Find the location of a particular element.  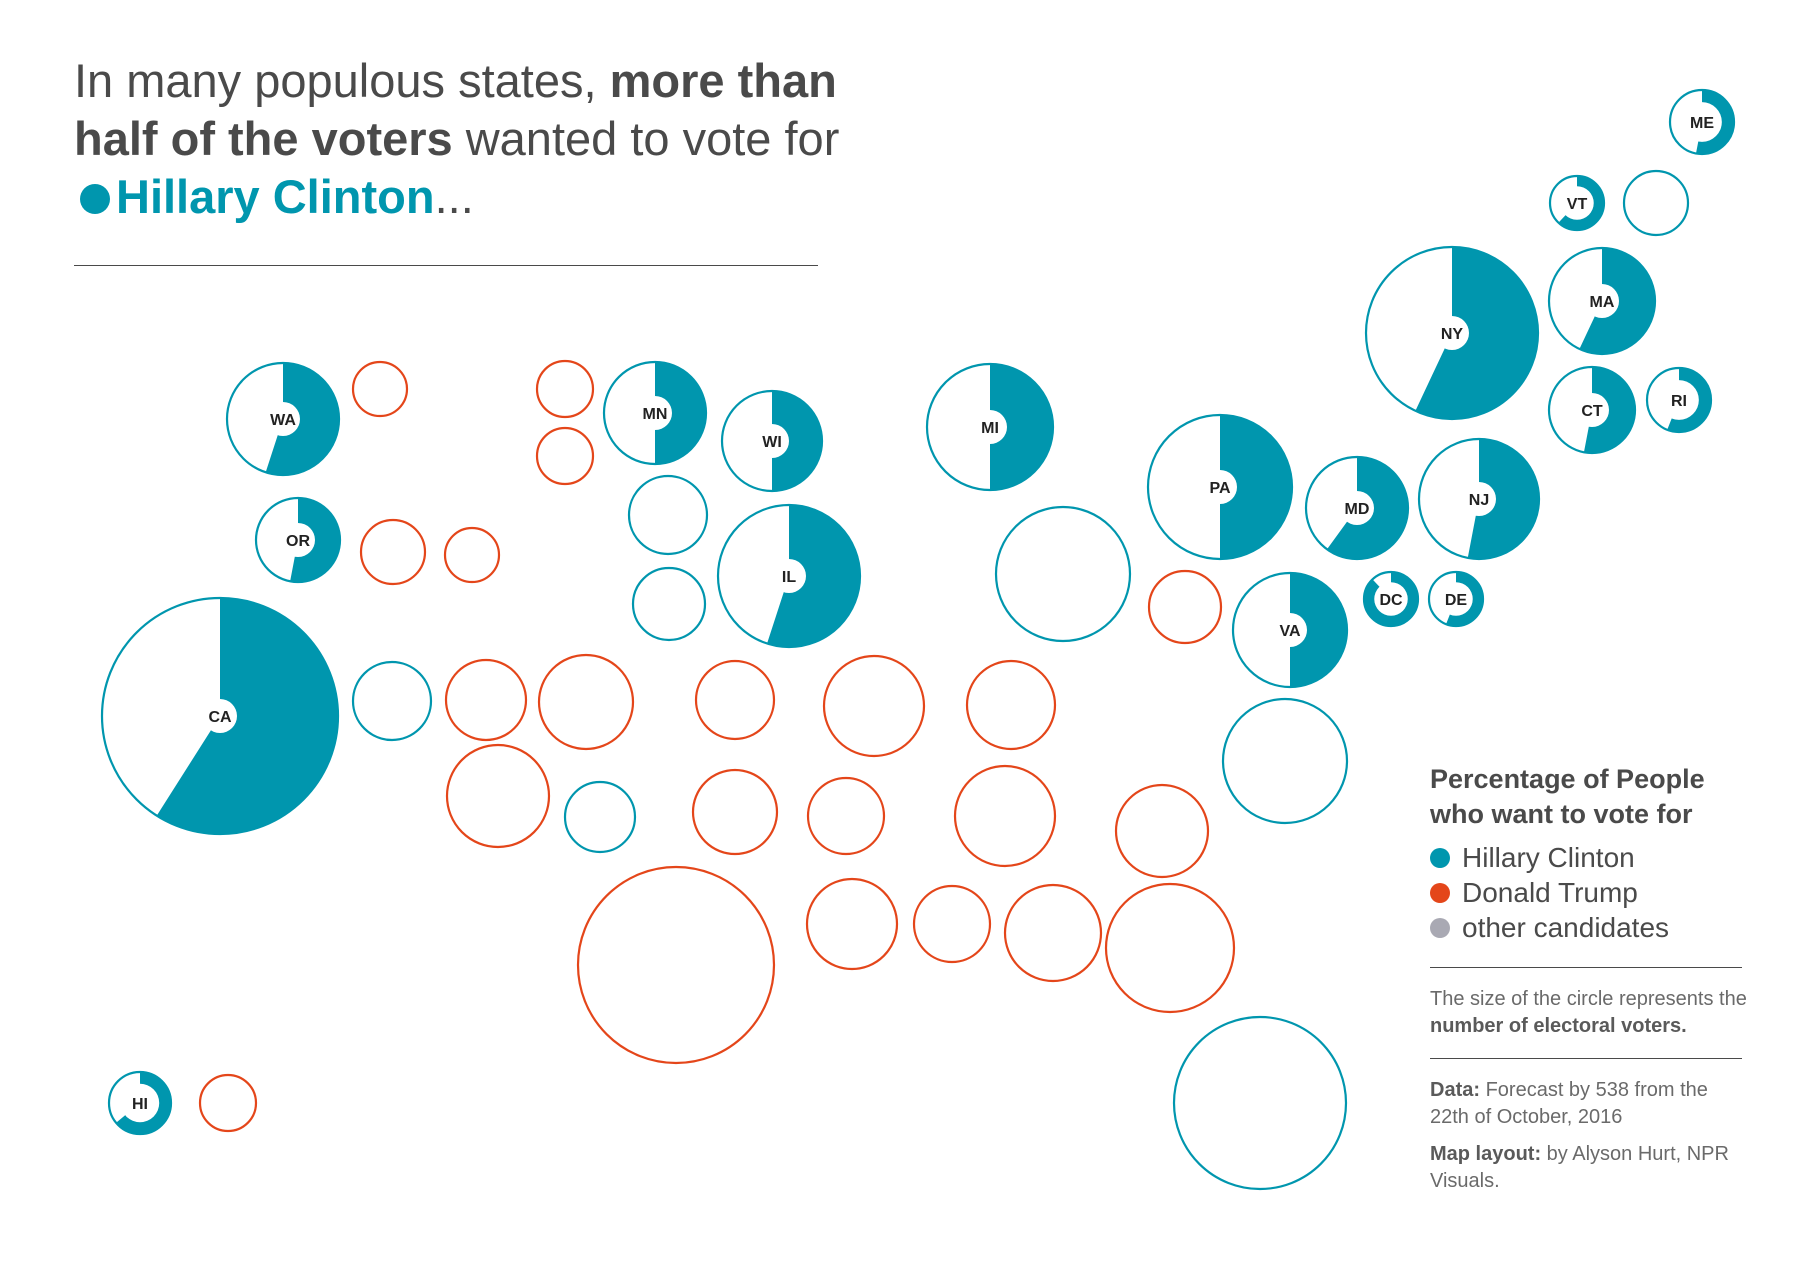

state-bubble-ri: RI is located at coordinates (1679, 400).